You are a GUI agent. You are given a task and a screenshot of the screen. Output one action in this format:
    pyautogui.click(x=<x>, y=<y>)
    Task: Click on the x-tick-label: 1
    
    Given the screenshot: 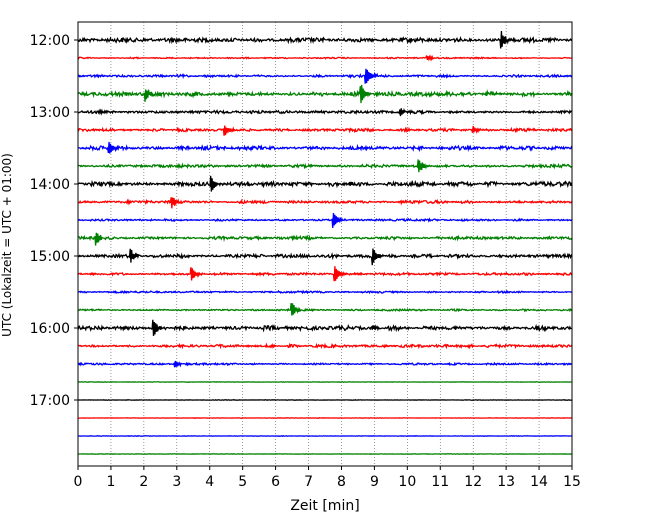 What is the action you would take?
    pyautogui.click(x=110, y=482)
    